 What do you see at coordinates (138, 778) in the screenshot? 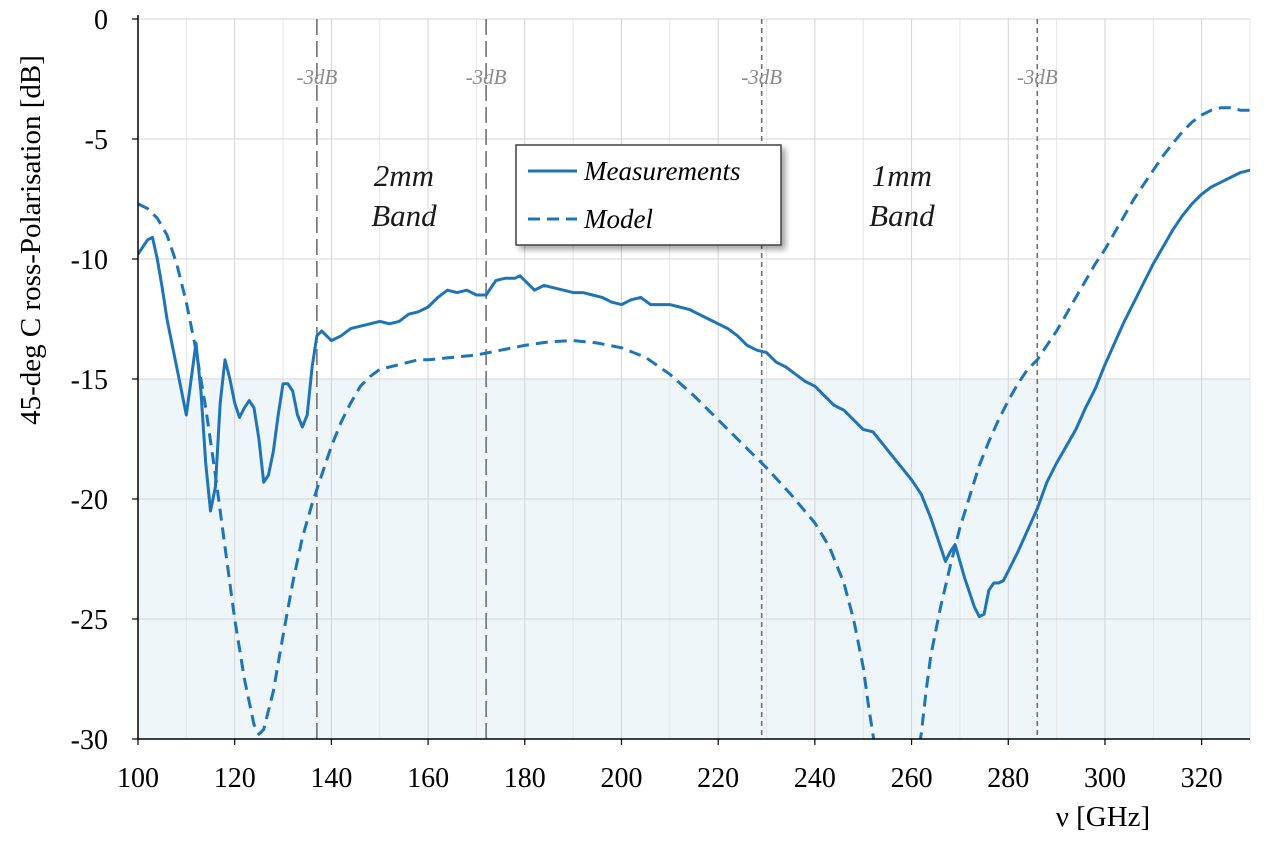
I see `x-tick-label: 100` at bounding box center [138, 778].